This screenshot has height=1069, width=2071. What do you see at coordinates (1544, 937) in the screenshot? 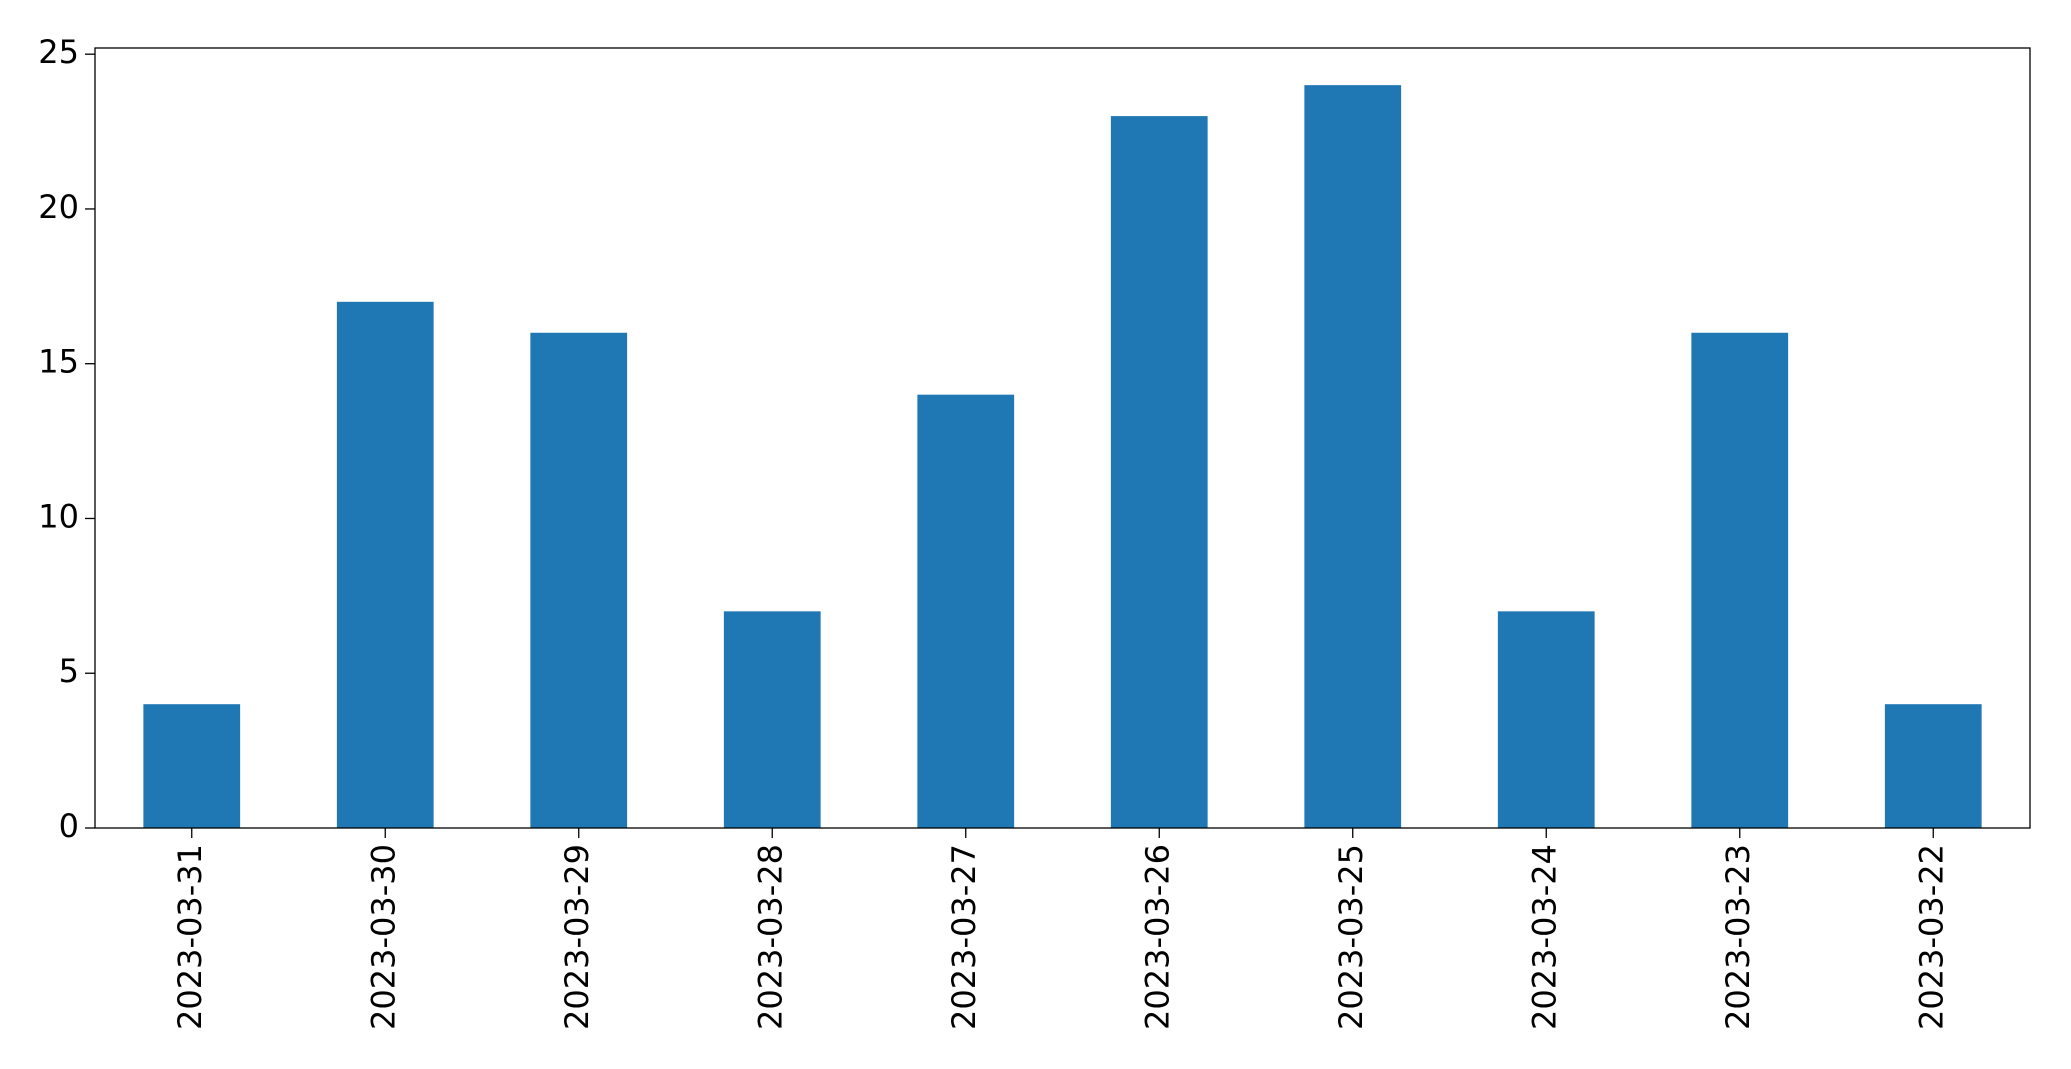
I see `x-tick-label: 2023-03-24` at bounding box center [1544, 937].